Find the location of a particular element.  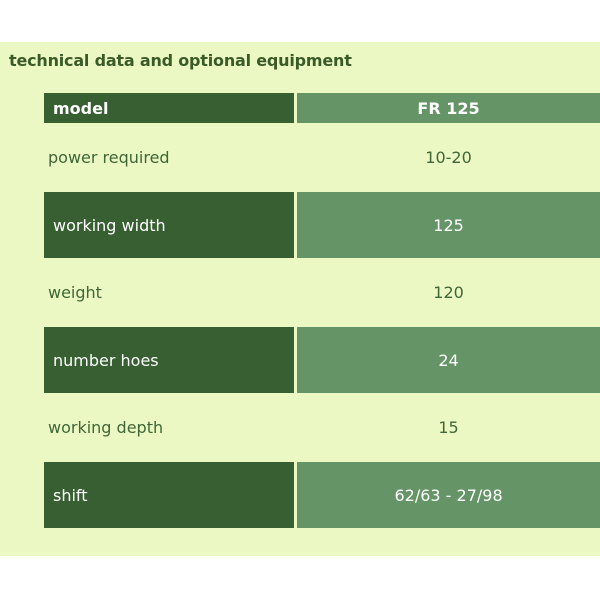

table-row: weight 120 is located at coordinates (322, 292).